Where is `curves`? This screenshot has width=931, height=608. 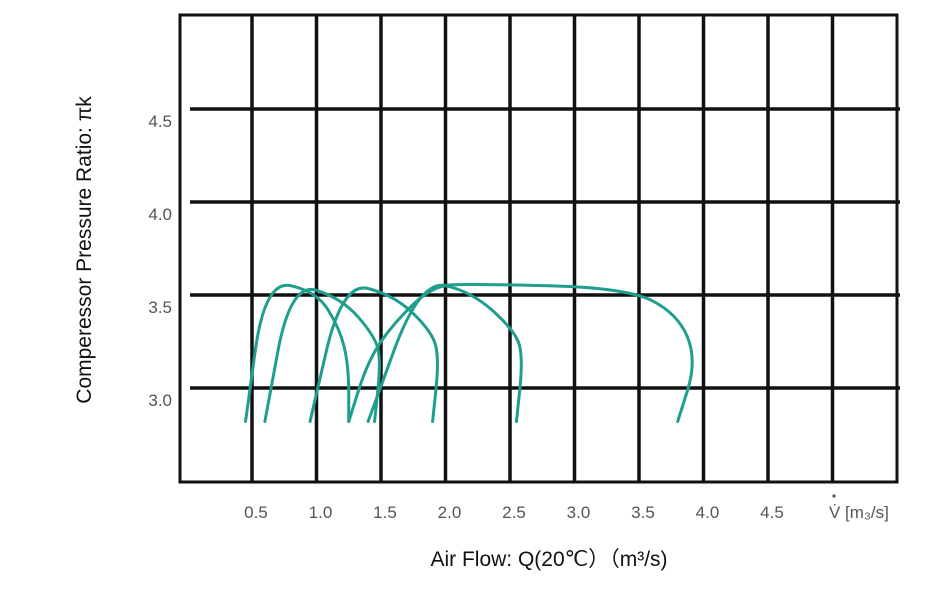 curves is located at coordinates (469, 352).